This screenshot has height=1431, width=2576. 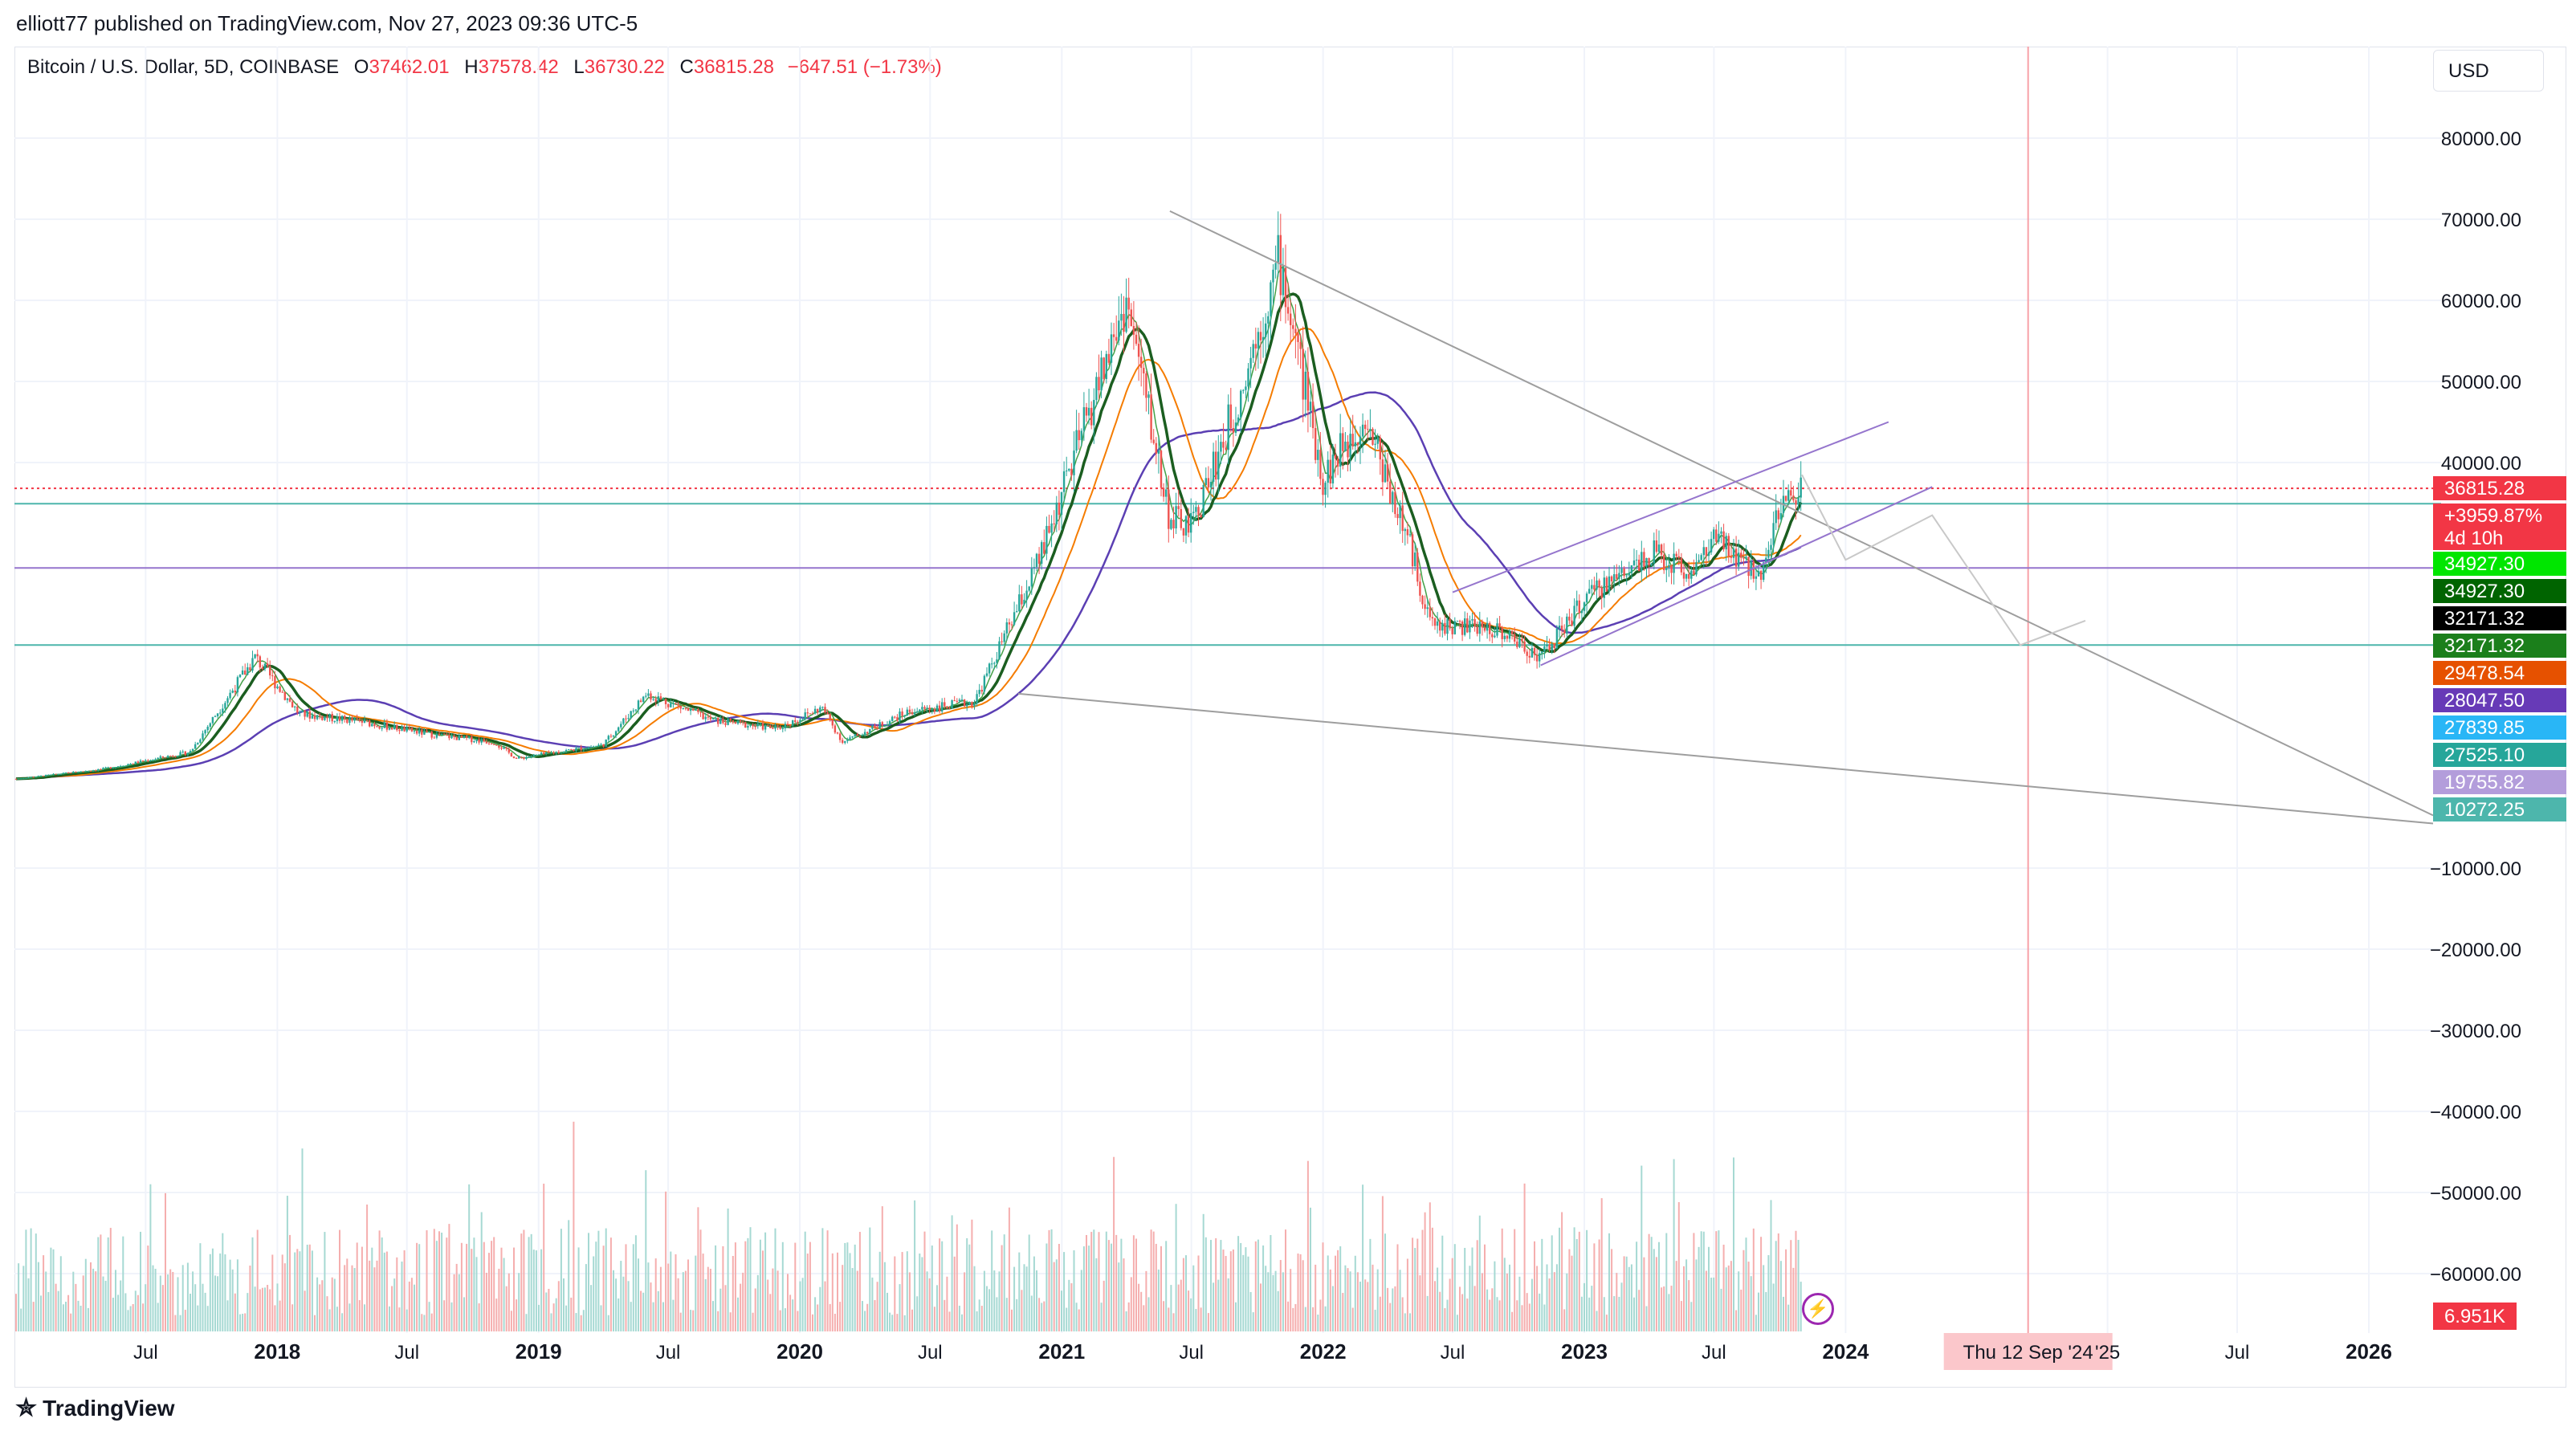 What do you see at coordinates (1818, 1309) in the screenshot?
I see `flash-icon: ⚡` at bounding box center [1818, 1309].